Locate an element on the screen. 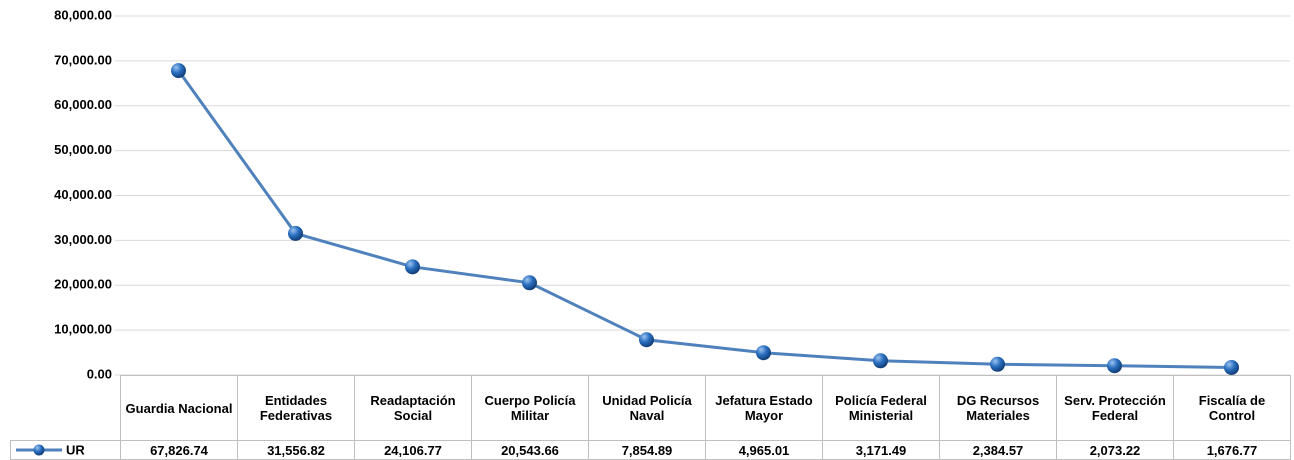  legend-cell is located at coordinates (65, 450).